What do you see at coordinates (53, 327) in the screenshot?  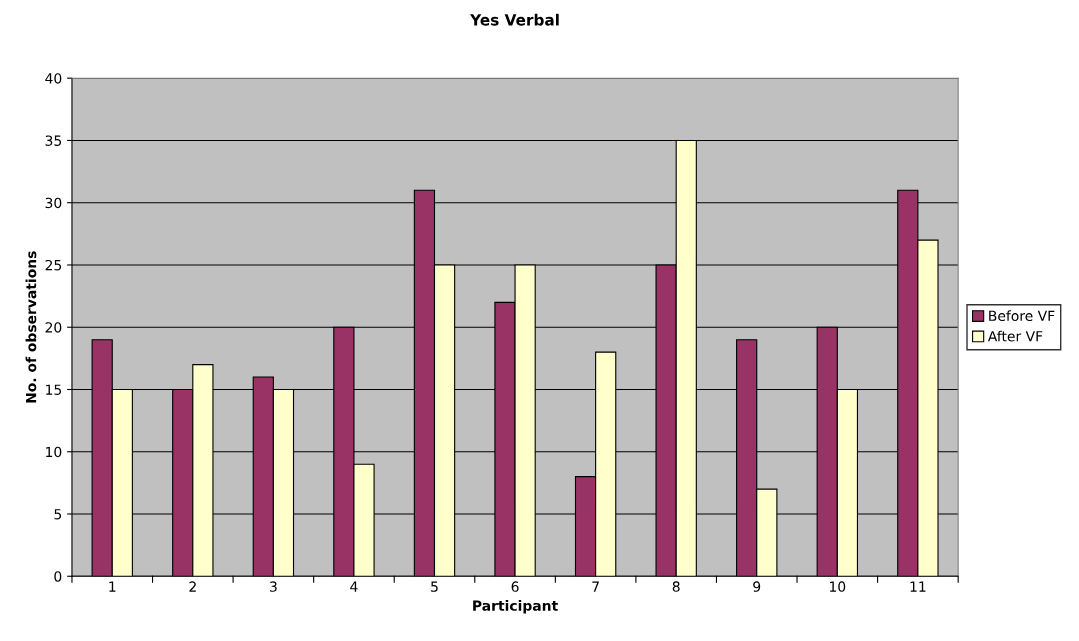 I see `y-tick-label: 20` at bounding box center [53, 327].